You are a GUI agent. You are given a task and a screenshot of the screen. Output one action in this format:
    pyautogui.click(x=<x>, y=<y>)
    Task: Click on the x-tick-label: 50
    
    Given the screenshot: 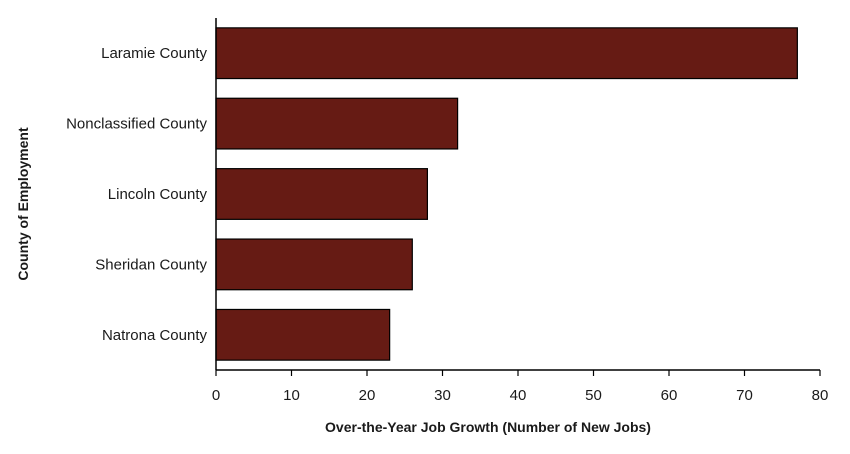 What is the action you would take?
    pyautogui.click(x=593, y=395)
    